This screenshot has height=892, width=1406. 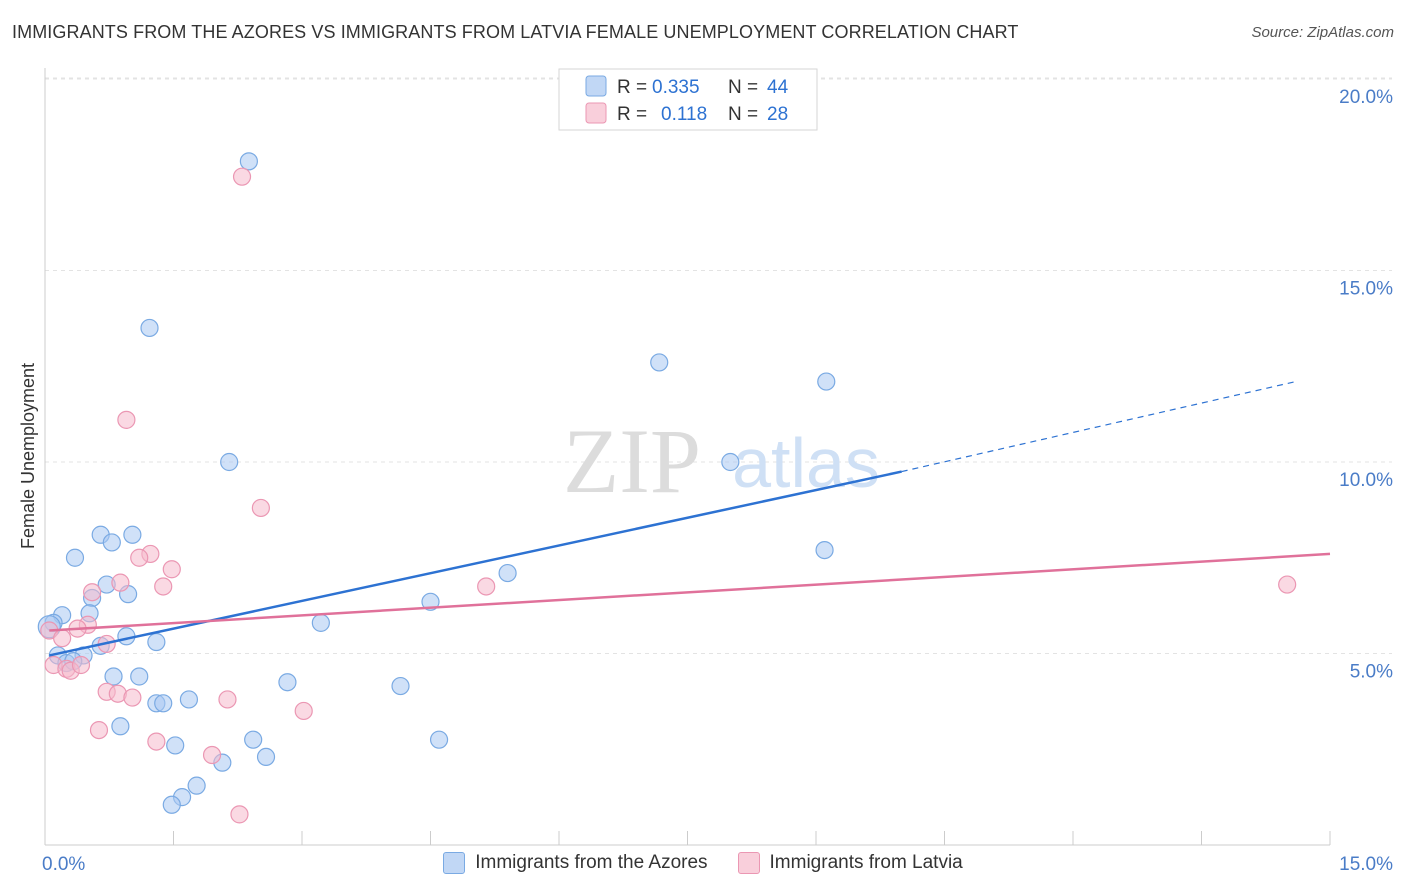 I want to click on y-tick-label-2: 15.0%, so click(x=1366, y=289).